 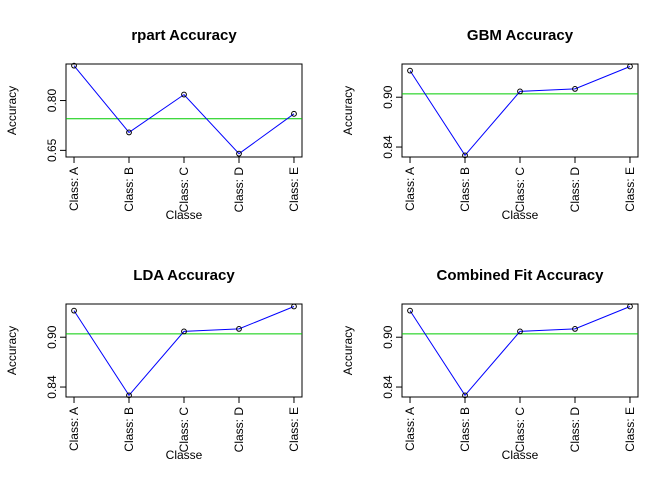 What do you see at coordinates (52, 101) in the screenshot?
I see `y-tick-label: 0.80` at bounding box center [52, 101].